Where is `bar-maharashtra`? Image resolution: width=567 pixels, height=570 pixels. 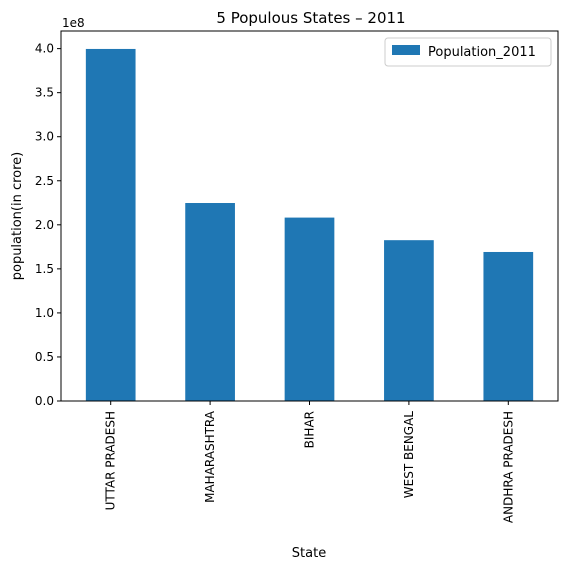 bar-maharashtra is located at coordinates (210, 302).